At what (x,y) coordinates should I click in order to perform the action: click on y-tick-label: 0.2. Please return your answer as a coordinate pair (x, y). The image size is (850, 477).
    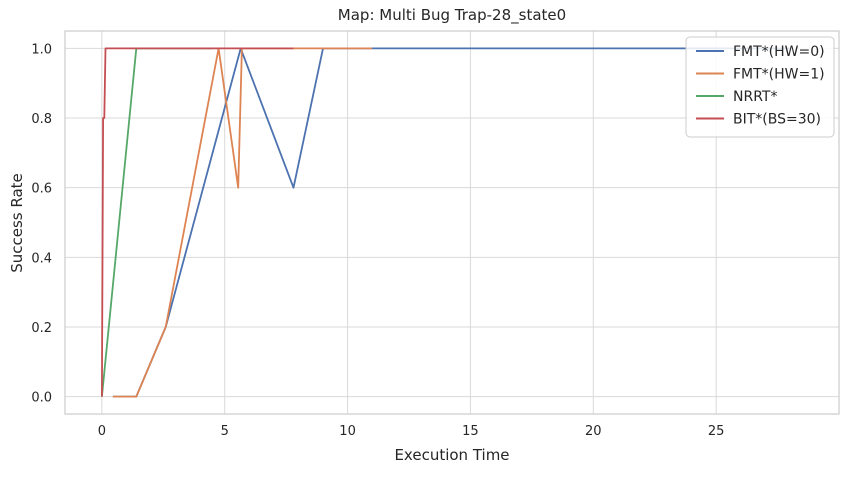
    Looking at the image, I should click on (41, 328).